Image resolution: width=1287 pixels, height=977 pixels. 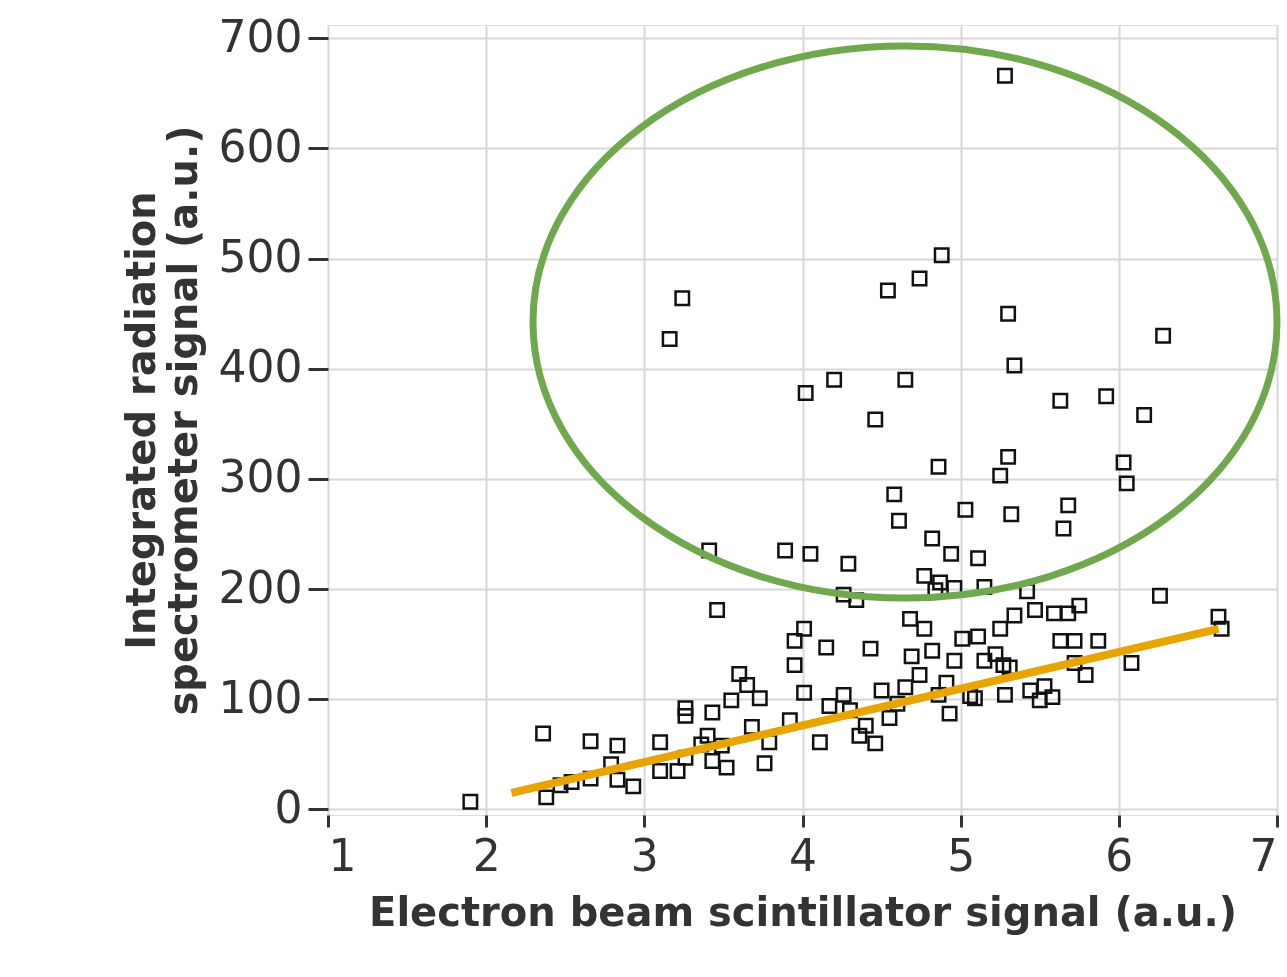 What do you see at coordinates (644, 855) in the screenshot?
I see `x-tick-label: 3` at bounding box center [644, 855].